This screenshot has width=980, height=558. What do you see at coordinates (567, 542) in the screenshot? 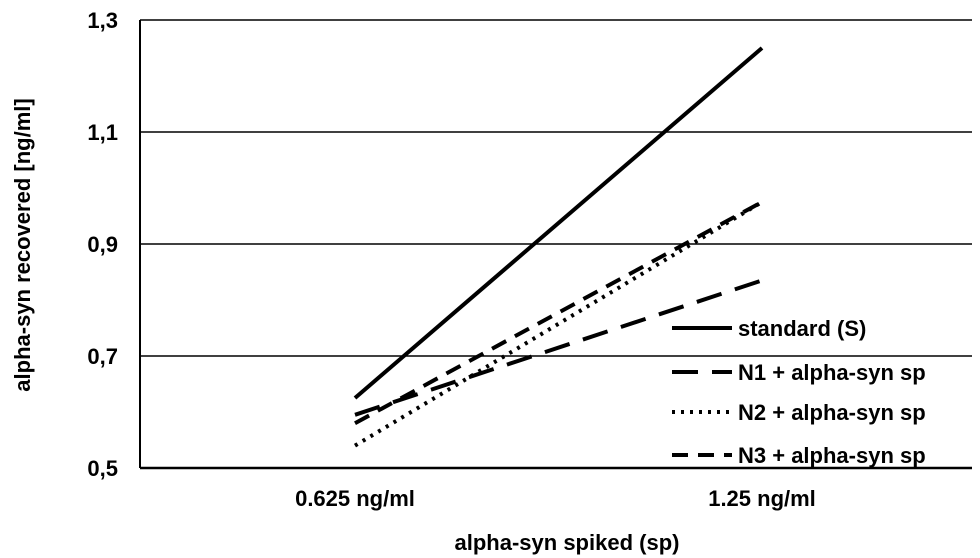
I see `x-axis-label: alpha-syn spiked (sp)` at bounding box center [567, 542].